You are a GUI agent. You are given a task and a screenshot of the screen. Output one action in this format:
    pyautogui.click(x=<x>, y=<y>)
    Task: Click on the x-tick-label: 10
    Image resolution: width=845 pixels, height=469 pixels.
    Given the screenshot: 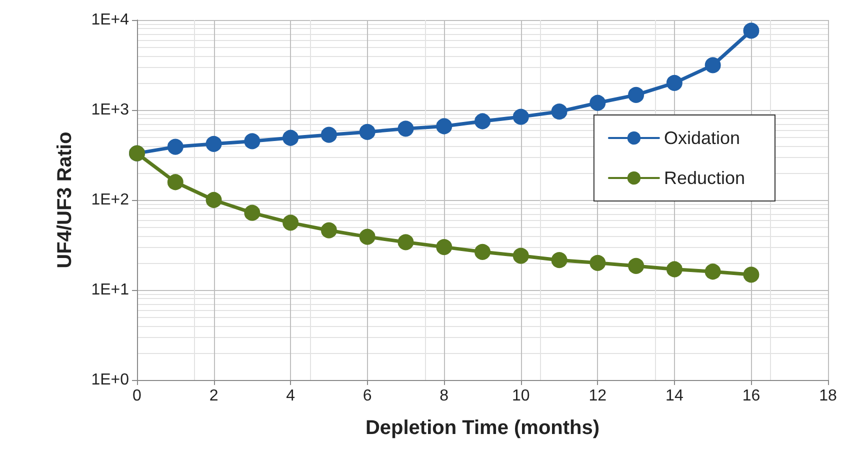 What is the action you would take?
    pyautogui.click(x=521, y=396)
    